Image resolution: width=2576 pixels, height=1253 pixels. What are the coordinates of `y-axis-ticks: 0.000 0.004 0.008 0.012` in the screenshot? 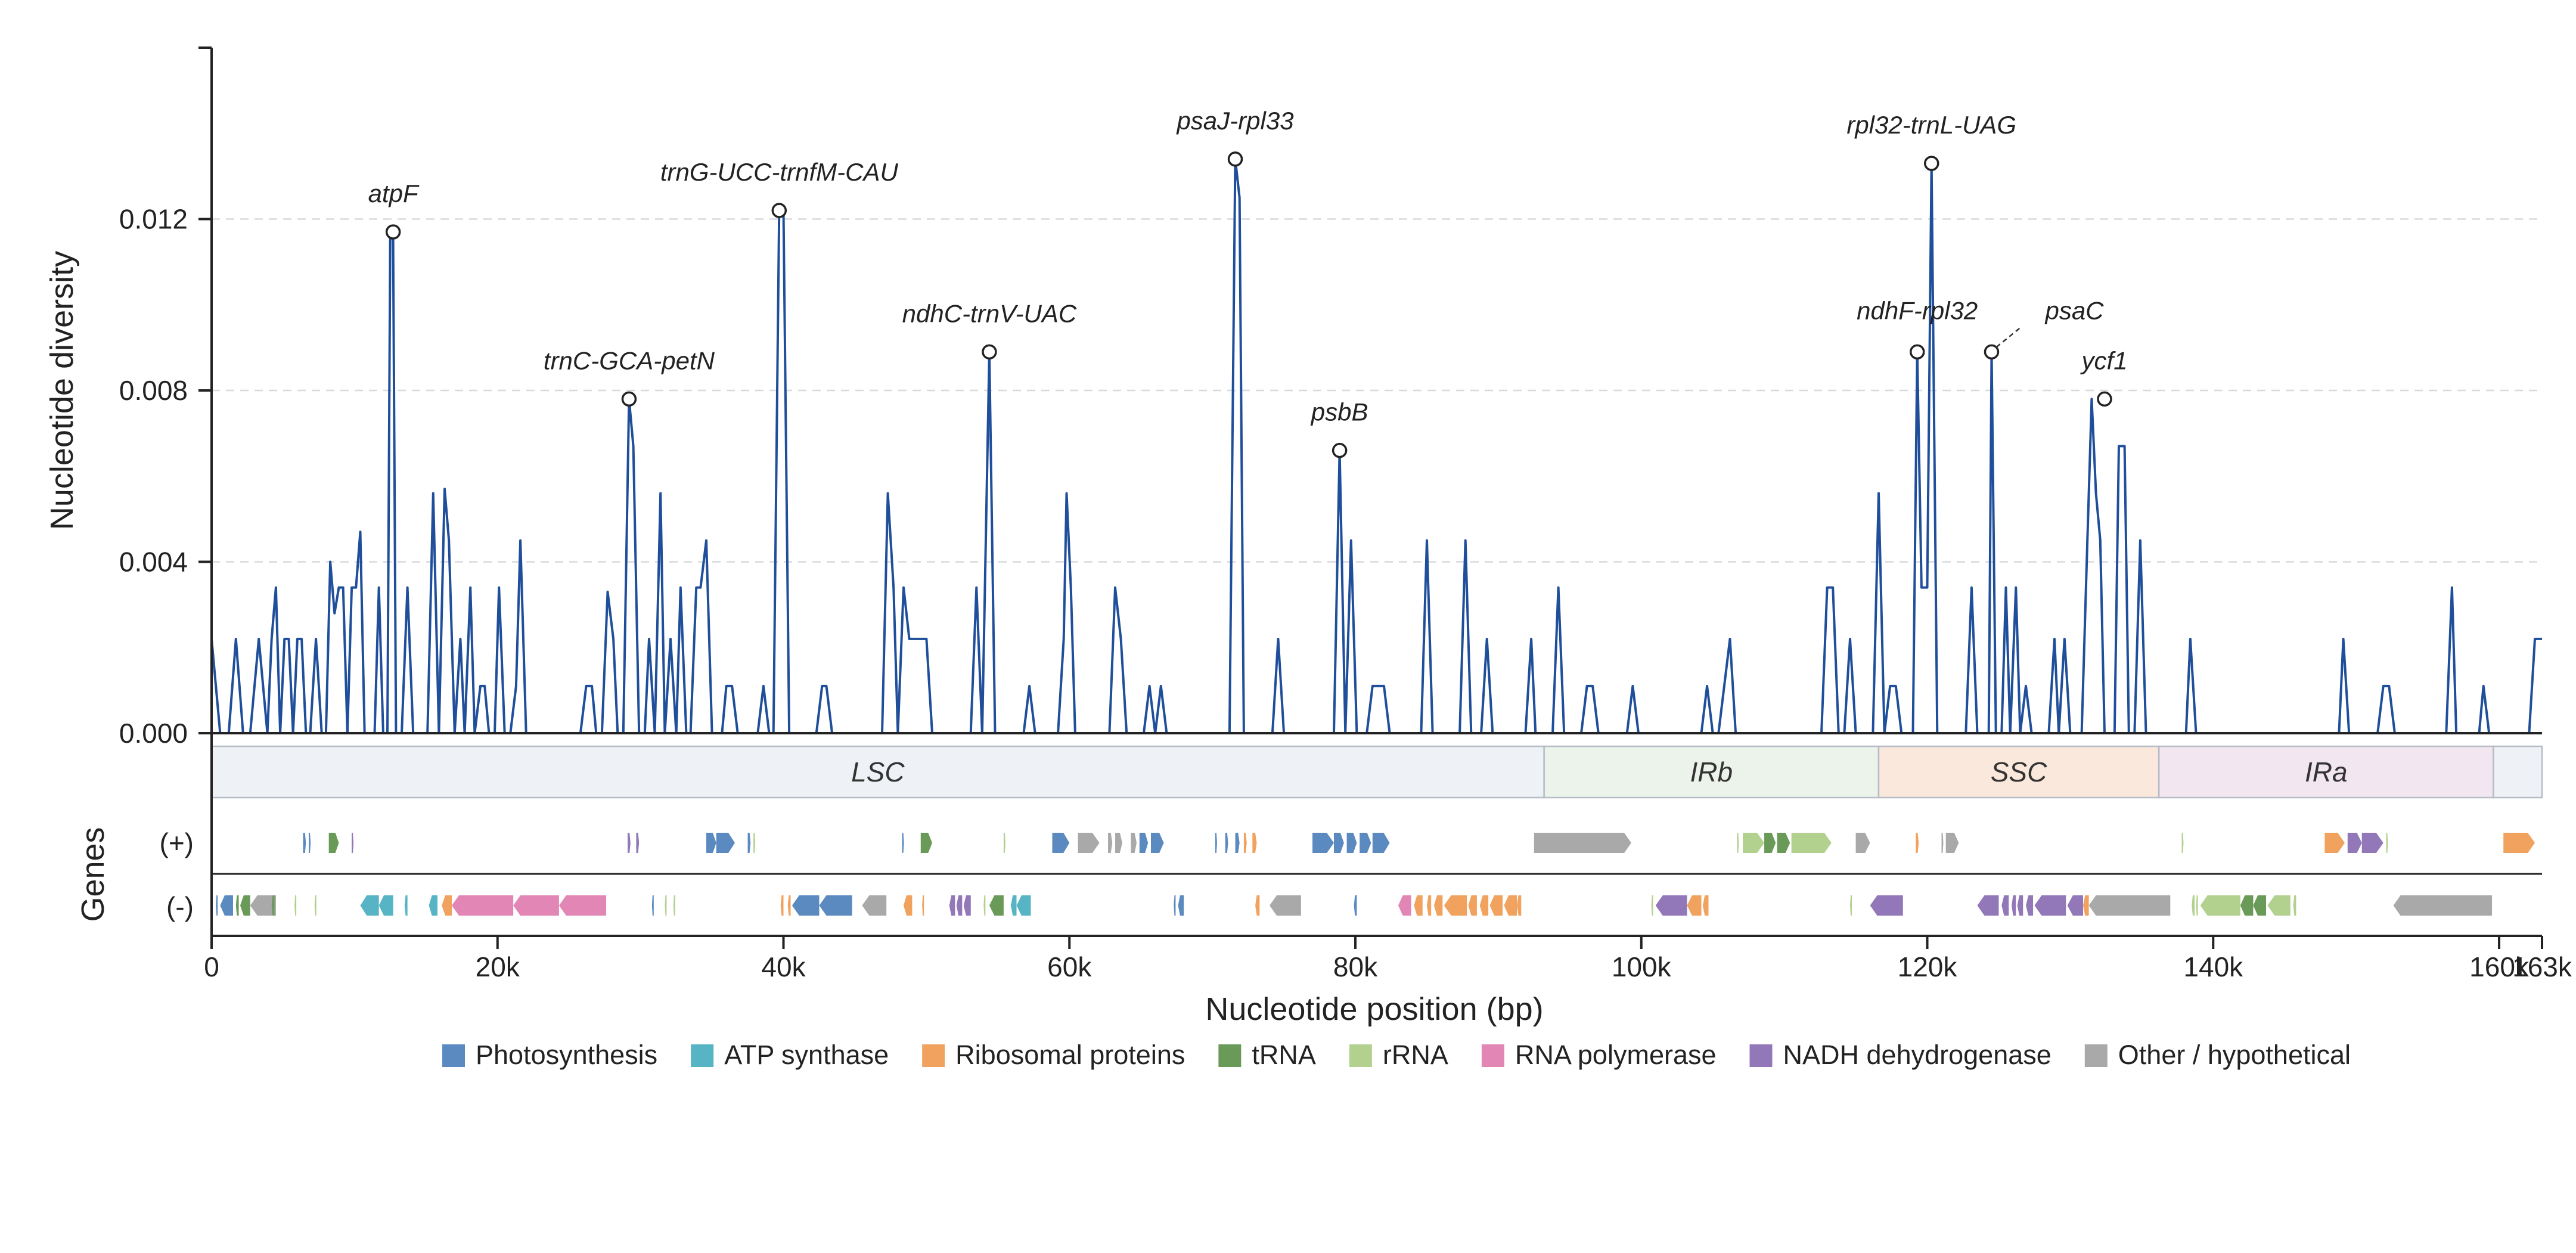 It's located at (166, 397).